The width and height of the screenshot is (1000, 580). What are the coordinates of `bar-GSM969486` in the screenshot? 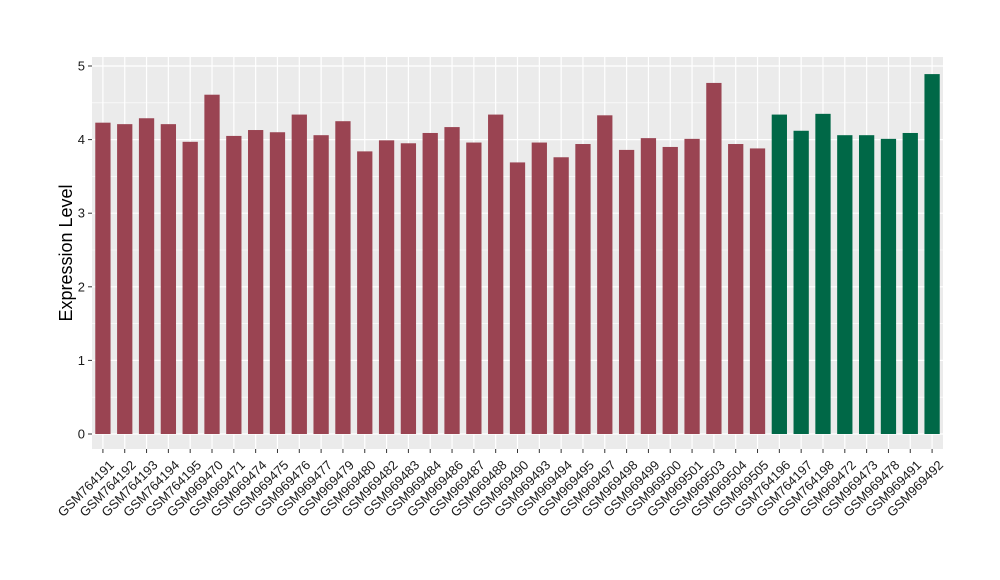 It's located at (452, 280).